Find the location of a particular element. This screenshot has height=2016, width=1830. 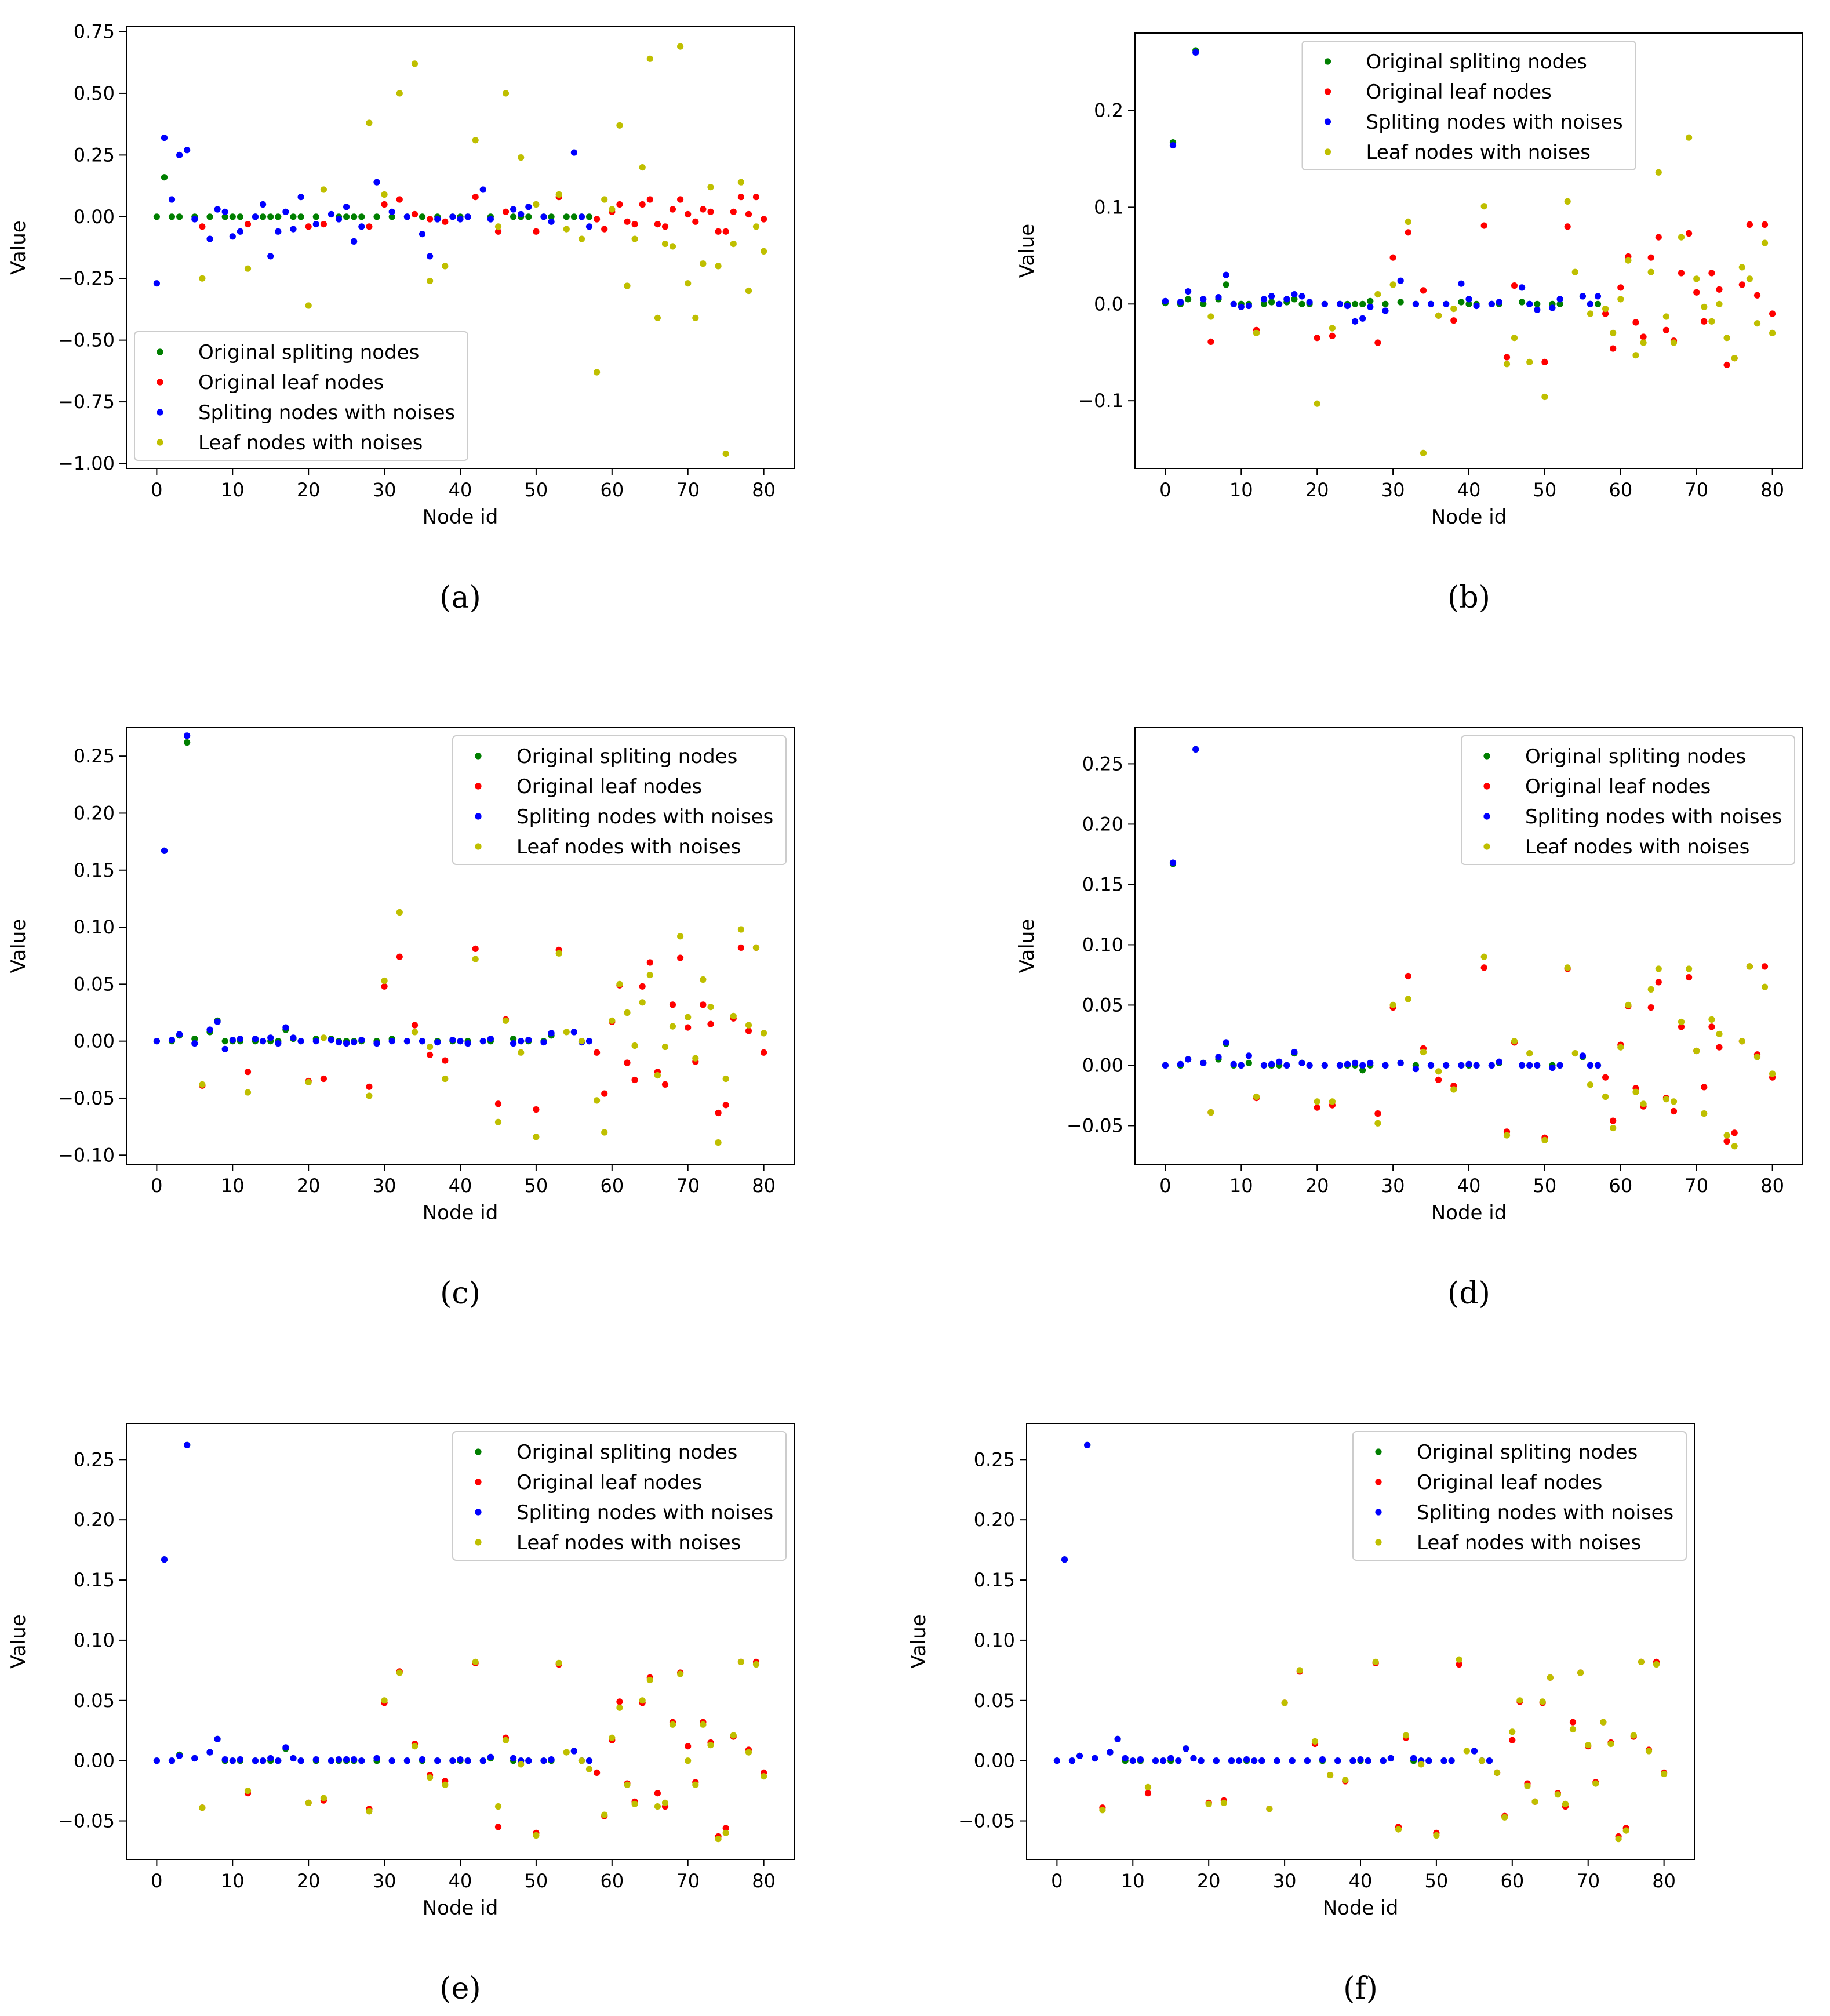

x-tick-label: 10 is located at coordinates (233, 1186).